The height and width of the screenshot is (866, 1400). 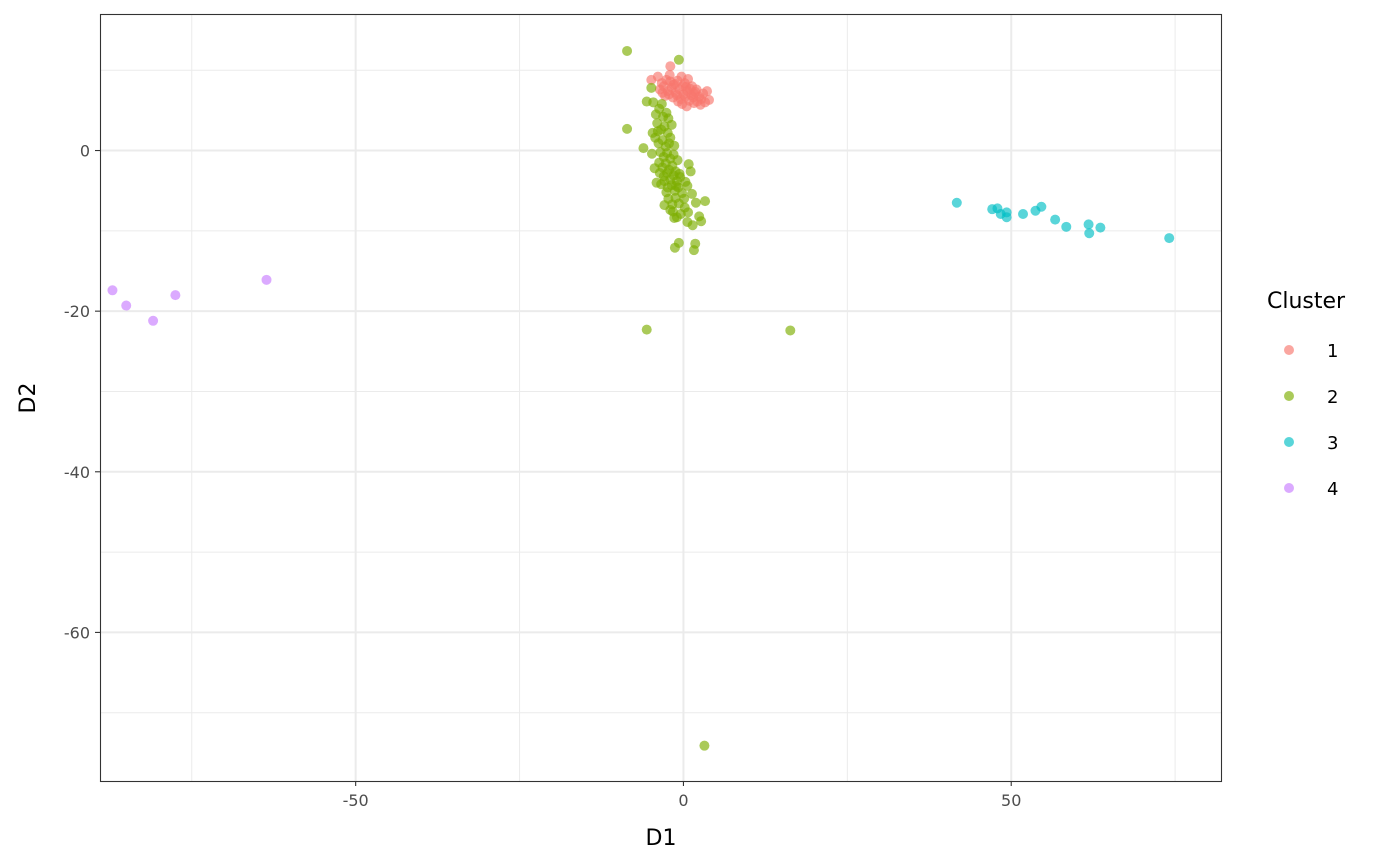 What do you see at coordinates (1332, 351) in the screenshot?
I see `legend-label-cluster-1: 1` at bounding box center [1332, 351].